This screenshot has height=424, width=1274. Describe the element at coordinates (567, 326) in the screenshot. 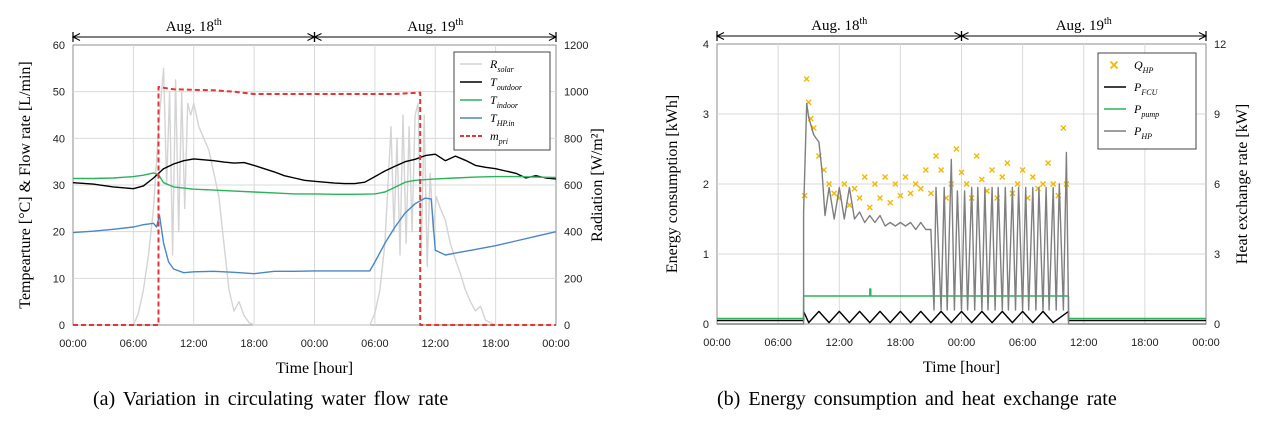

I see `chart-a-ytick-right: 0` at that location.